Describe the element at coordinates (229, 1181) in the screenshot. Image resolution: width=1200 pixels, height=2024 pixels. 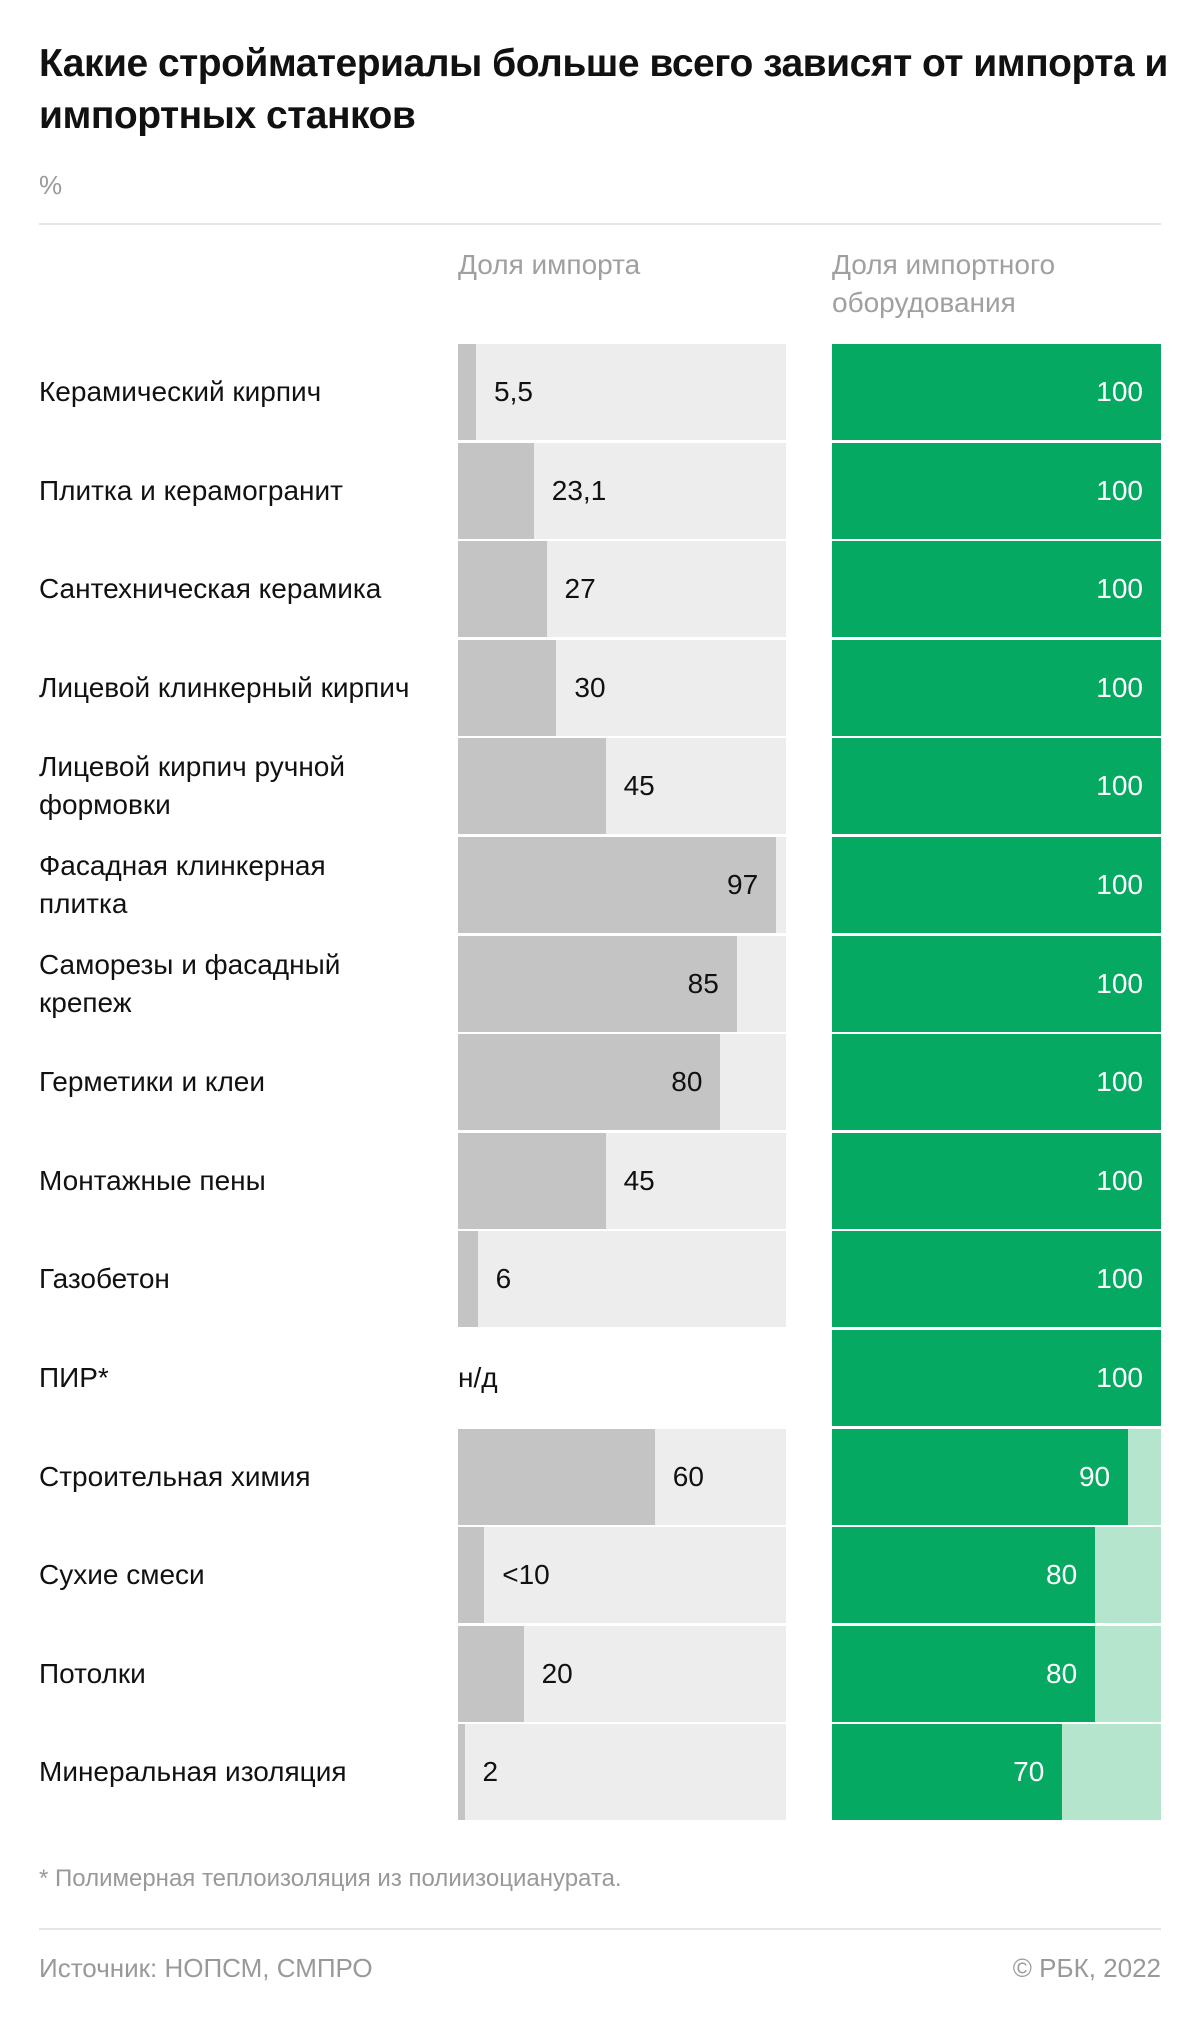
I see `category-label: Монтажные пены` at that location.